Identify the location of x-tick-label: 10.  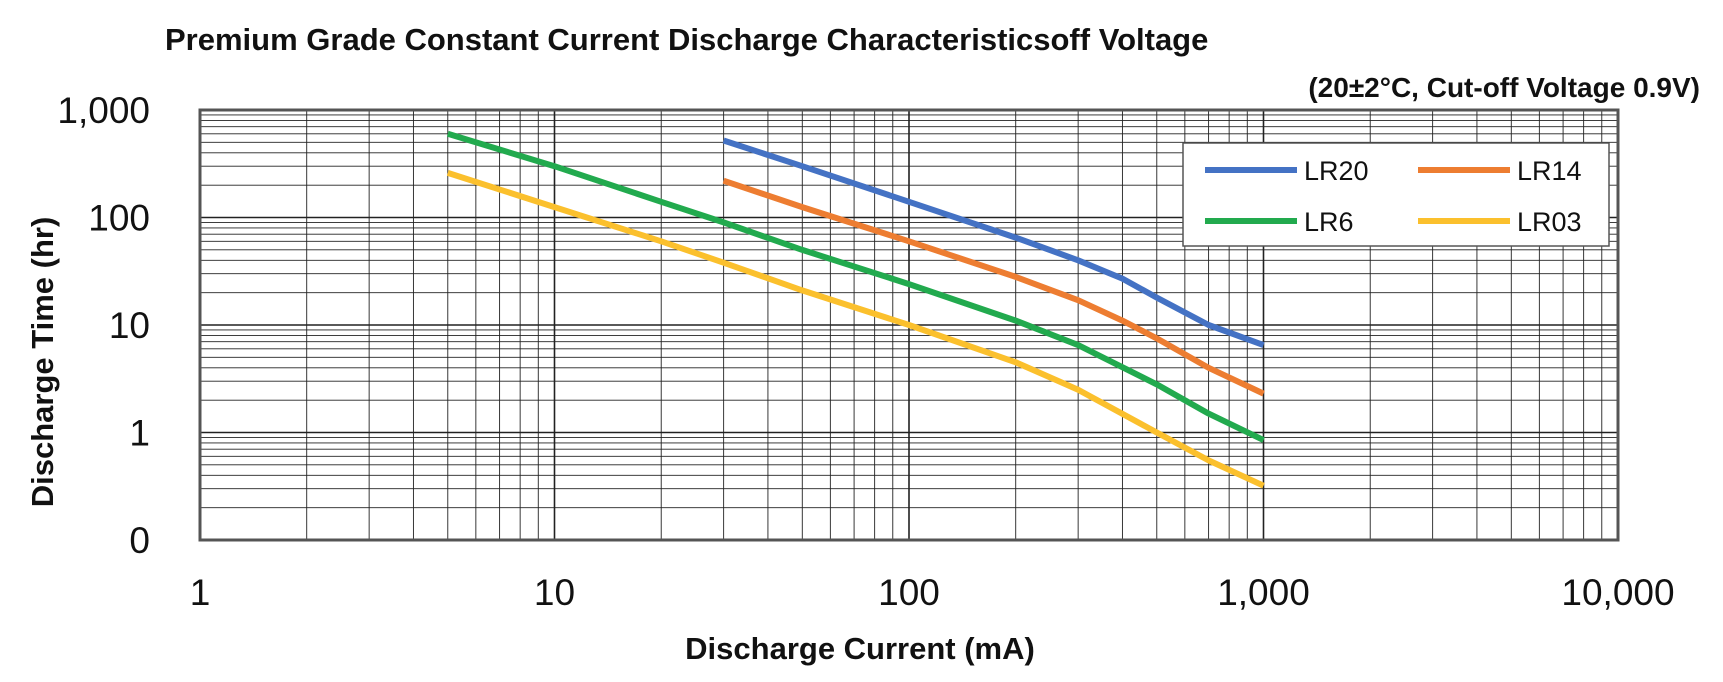
(554, 592).